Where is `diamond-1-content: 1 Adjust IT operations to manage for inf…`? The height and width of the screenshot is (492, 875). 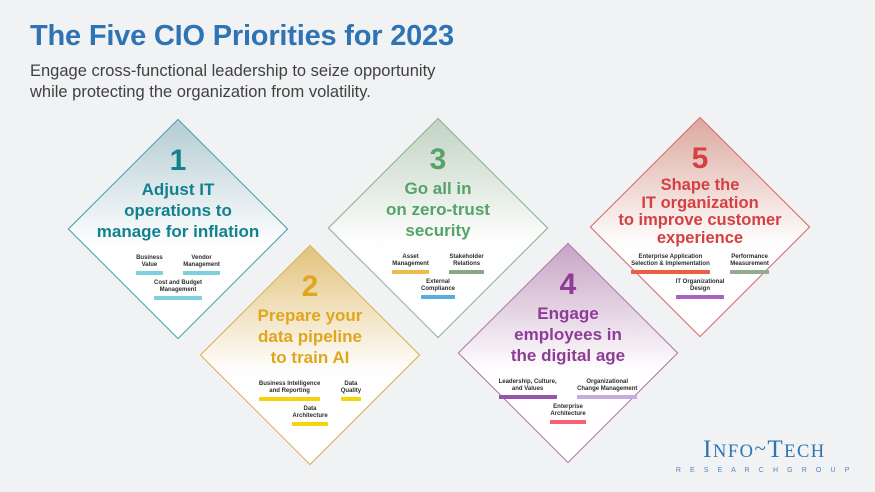 diamond-1-content: 1 Adjust IT operations to manage for inf… is located at coordinates (178, 222).